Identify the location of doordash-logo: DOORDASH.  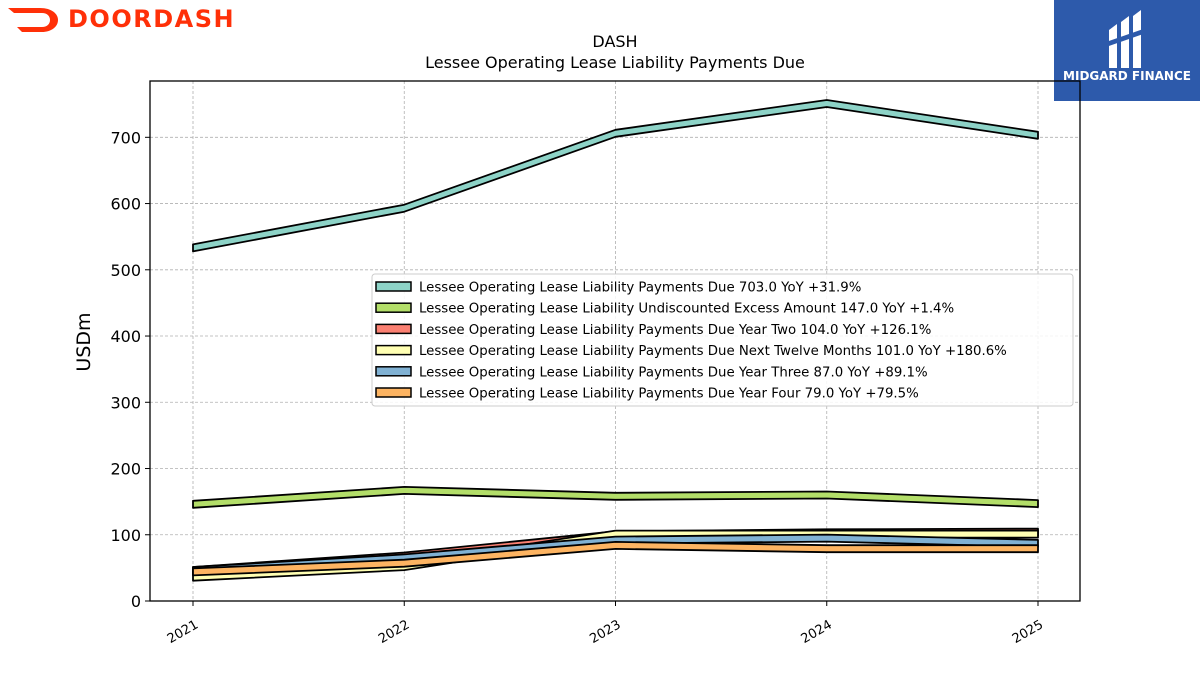
(120, 19).